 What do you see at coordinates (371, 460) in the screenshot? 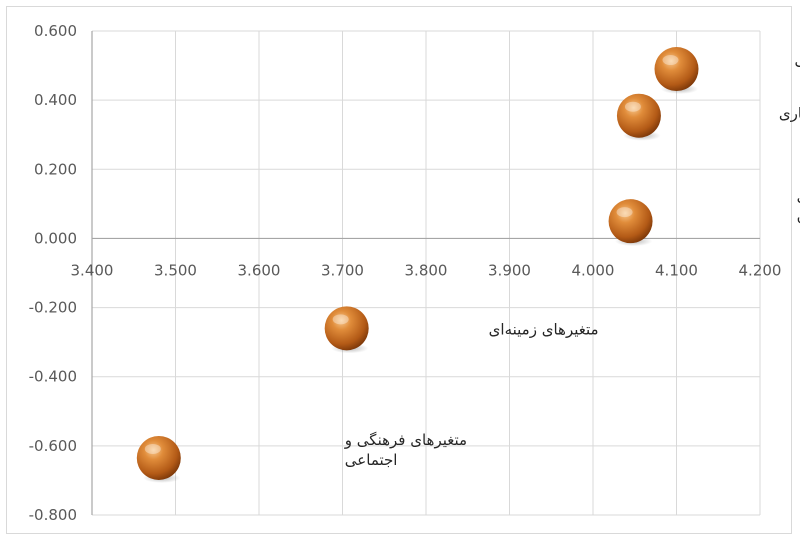
I see `point-label: اجتماعی` at bounding box center [371, 460].